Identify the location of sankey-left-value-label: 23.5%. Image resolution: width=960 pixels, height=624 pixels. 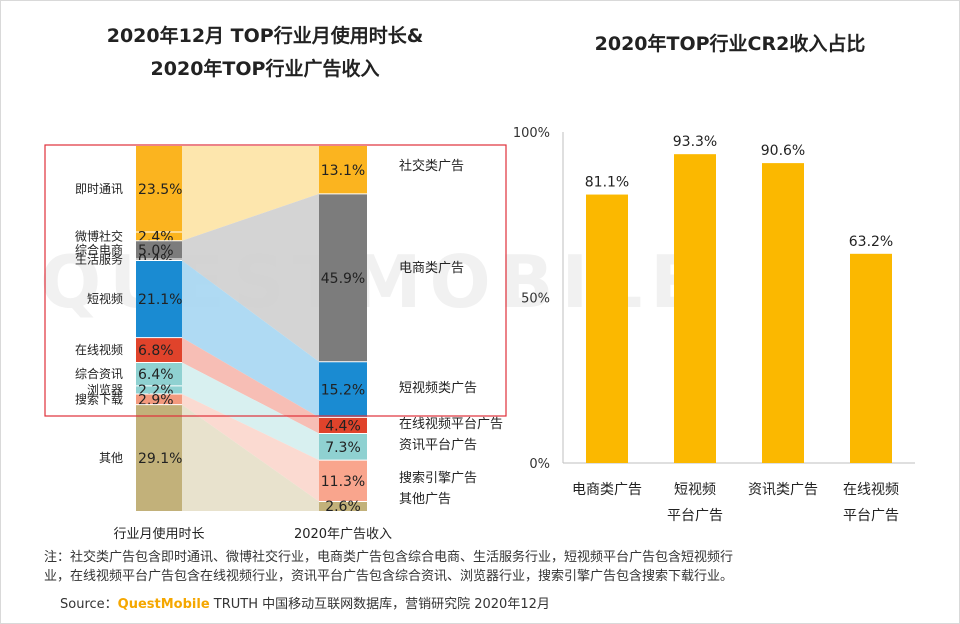
(160, 190).